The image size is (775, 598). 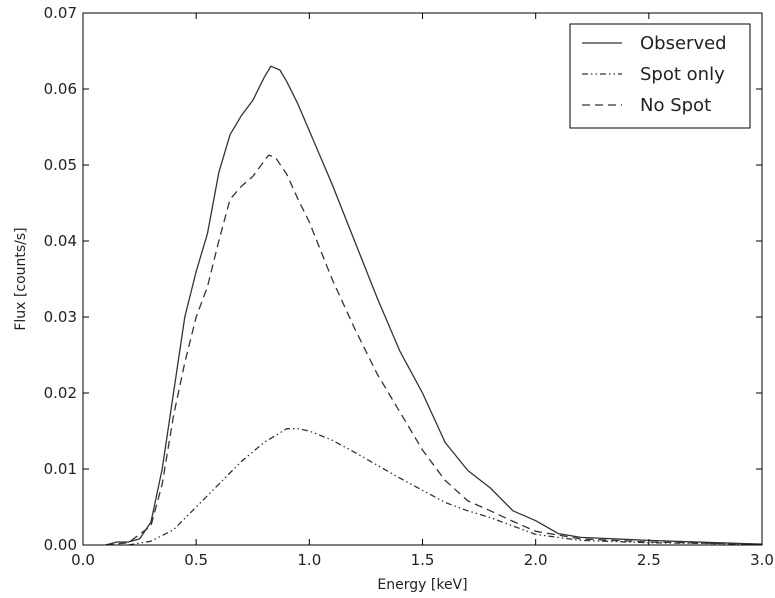 I want to click on legend-box, so click(x=660, y=76).